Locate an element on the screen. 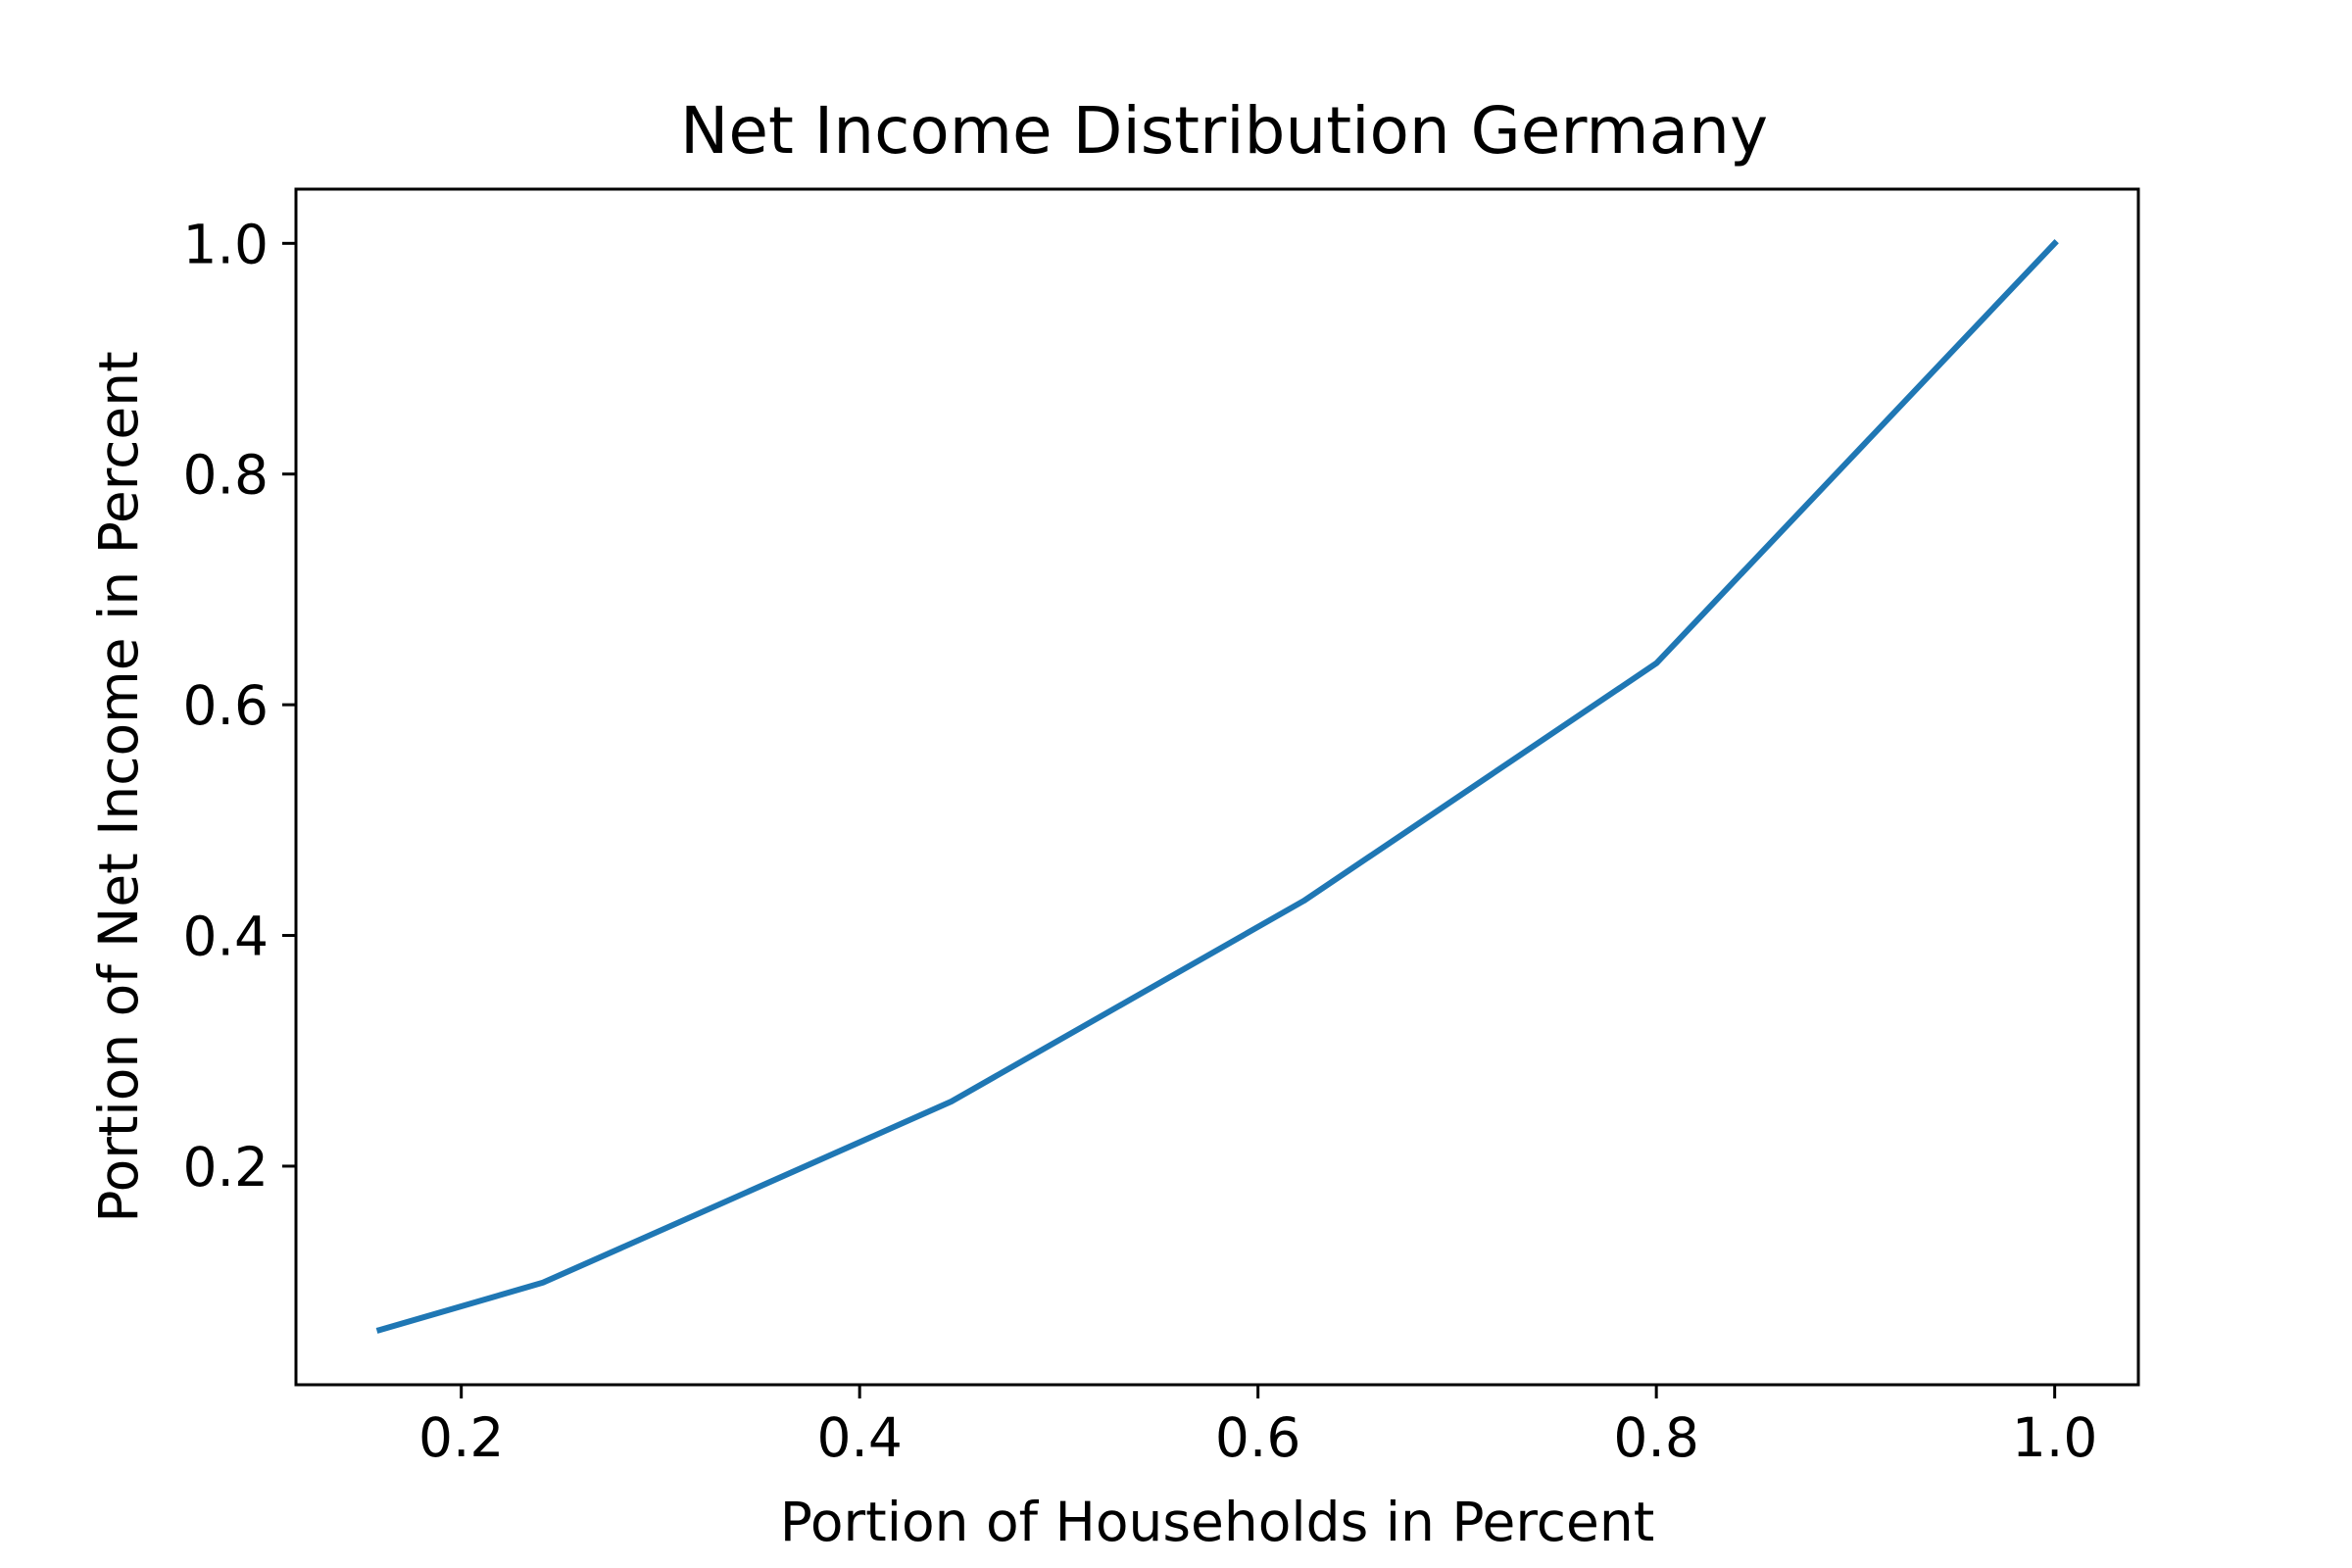 The height and width of the screenshot is (1568, 2352). x-tick-label: 1.0 is located at coordinates (2054, 1437).